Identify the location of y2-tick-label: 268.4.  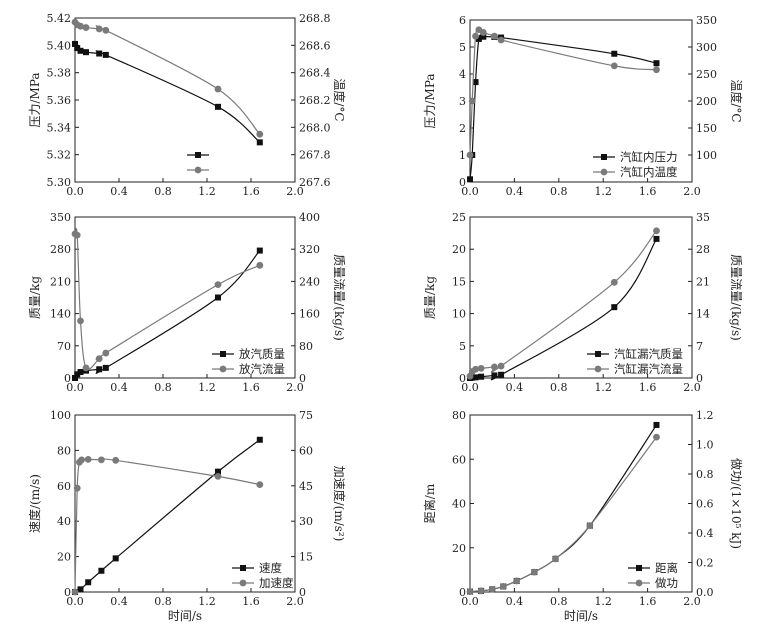
(315, 73).